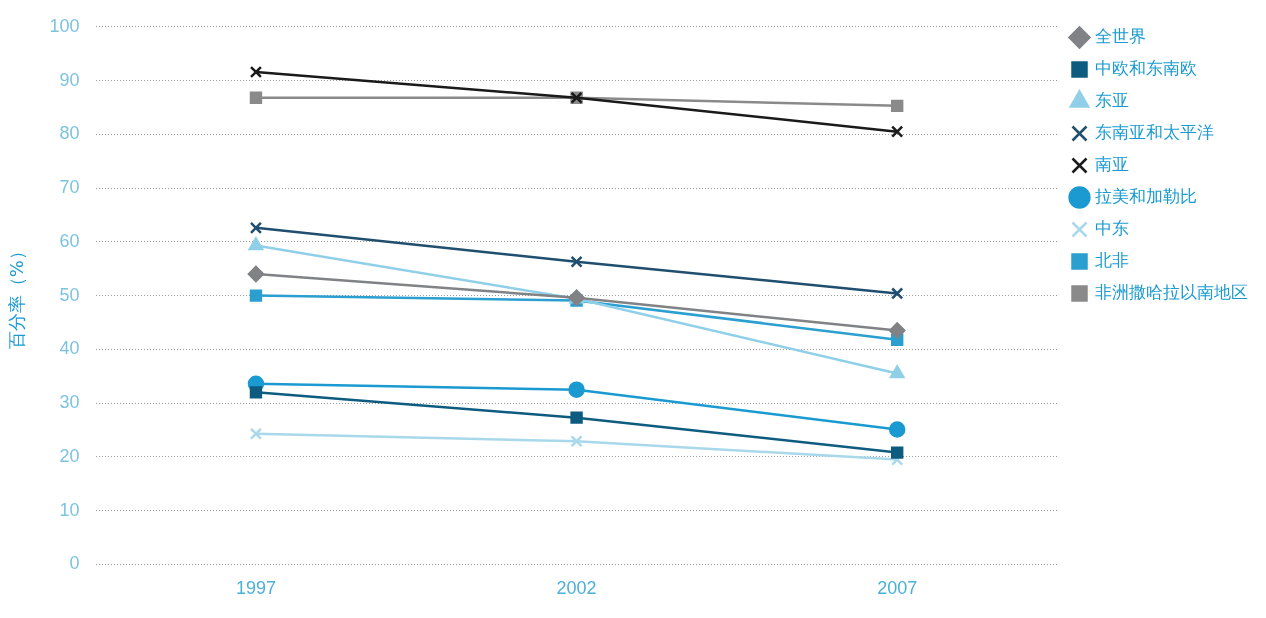  What do you see at coordinates (69, 509) in the screenshot?
I see `y-tick-label: 10` at bounding box center [69, 509].